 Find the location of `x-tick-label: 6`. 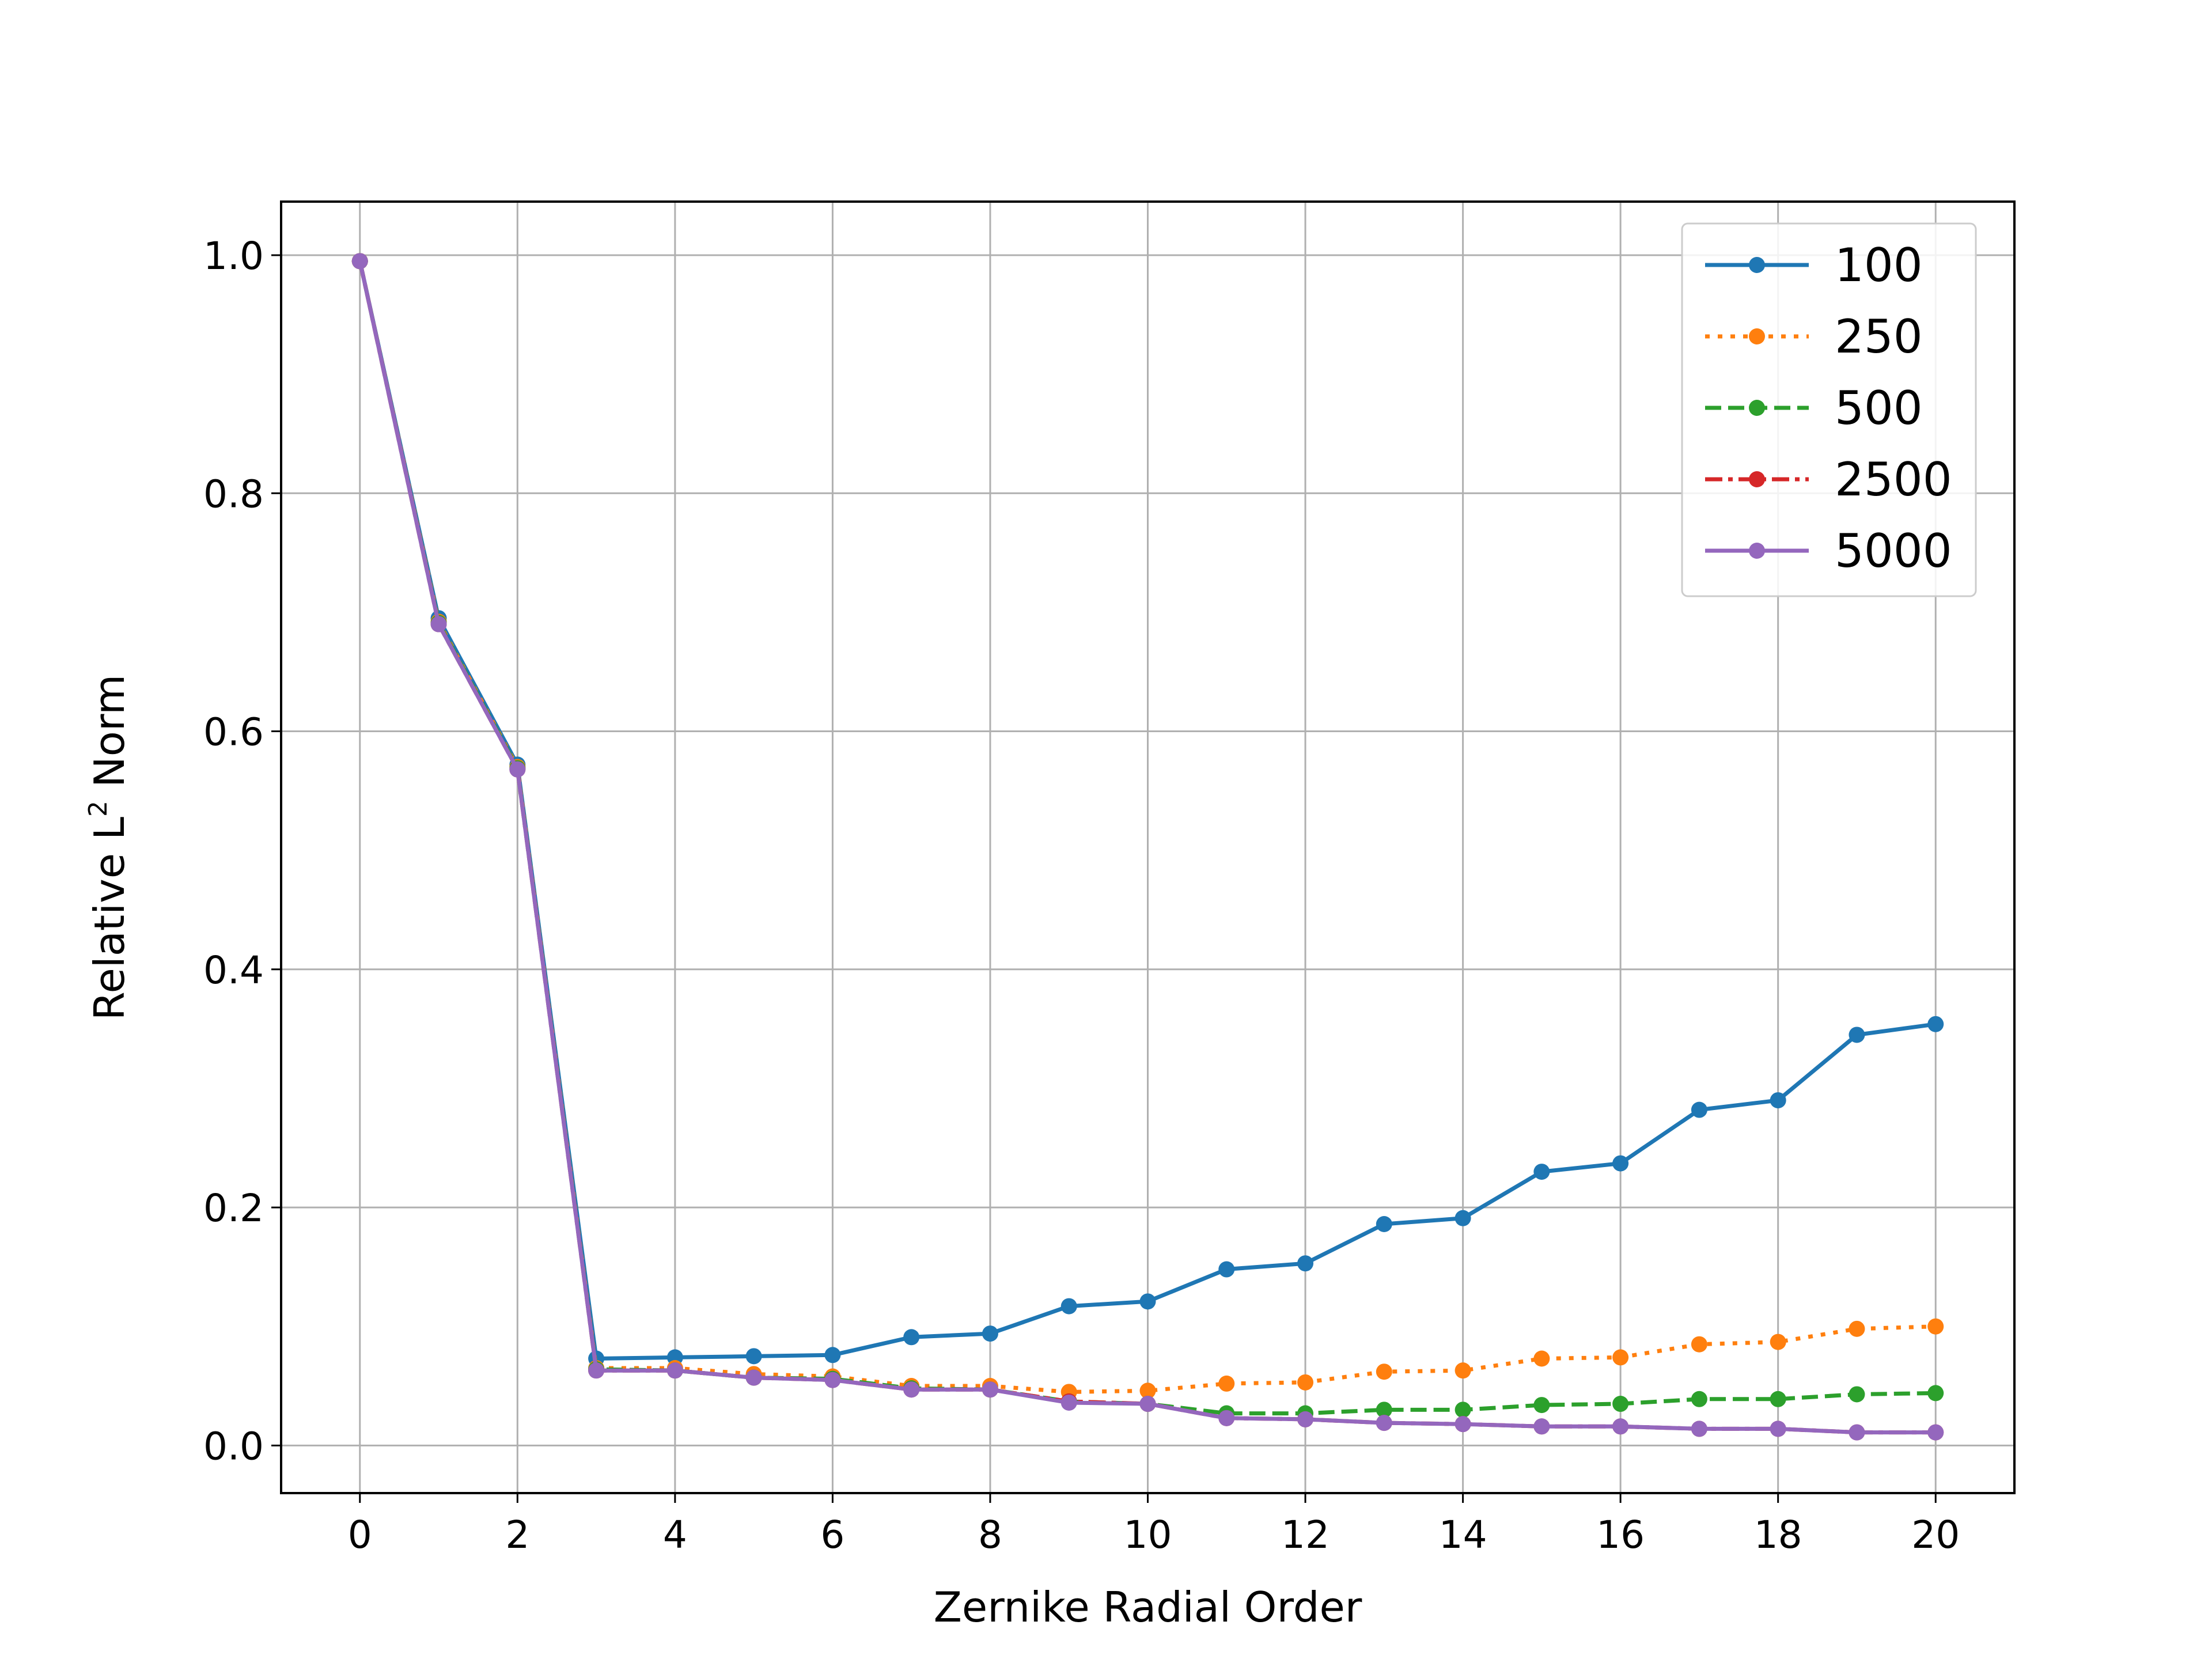

x-tick-label: 6 is located at coordinates (832, 1535).